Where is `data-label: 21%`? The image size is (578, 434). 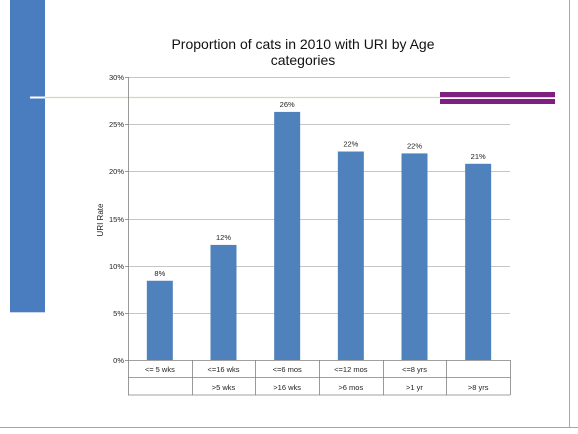 data-label: 21% is located at coordinates (478, 156).